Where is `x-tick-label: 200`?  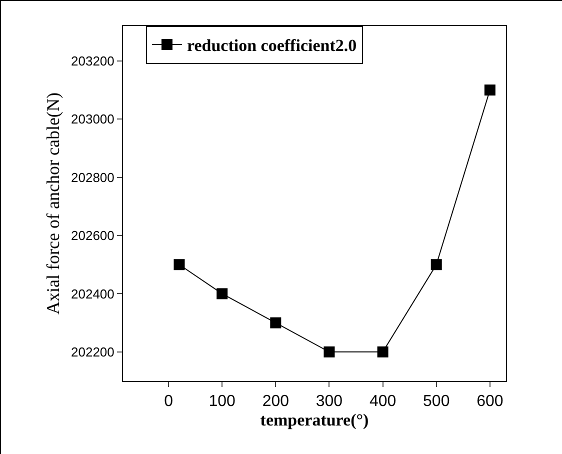 x-tick-label: 200 is located at coordinates (276, 401).